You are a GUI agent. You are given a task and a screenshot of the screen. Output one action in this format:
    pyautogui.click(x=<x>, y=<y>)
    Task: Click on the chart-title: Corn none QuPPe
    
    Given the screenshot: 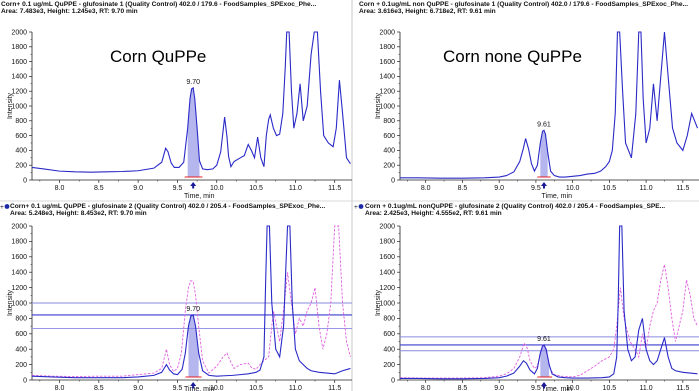 What is the action you would take?
    pyautogui.click(x=512, y=56)
    